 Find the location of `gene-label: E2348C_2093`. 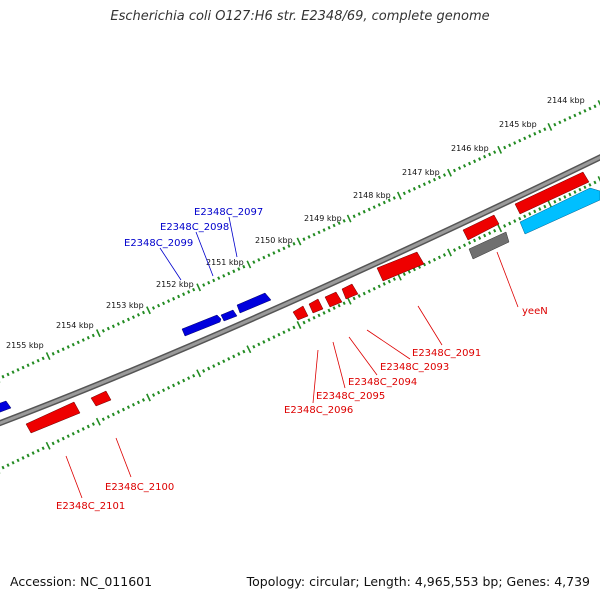

gene-label: E2348C_2093 is located at coordinates (414, 367).